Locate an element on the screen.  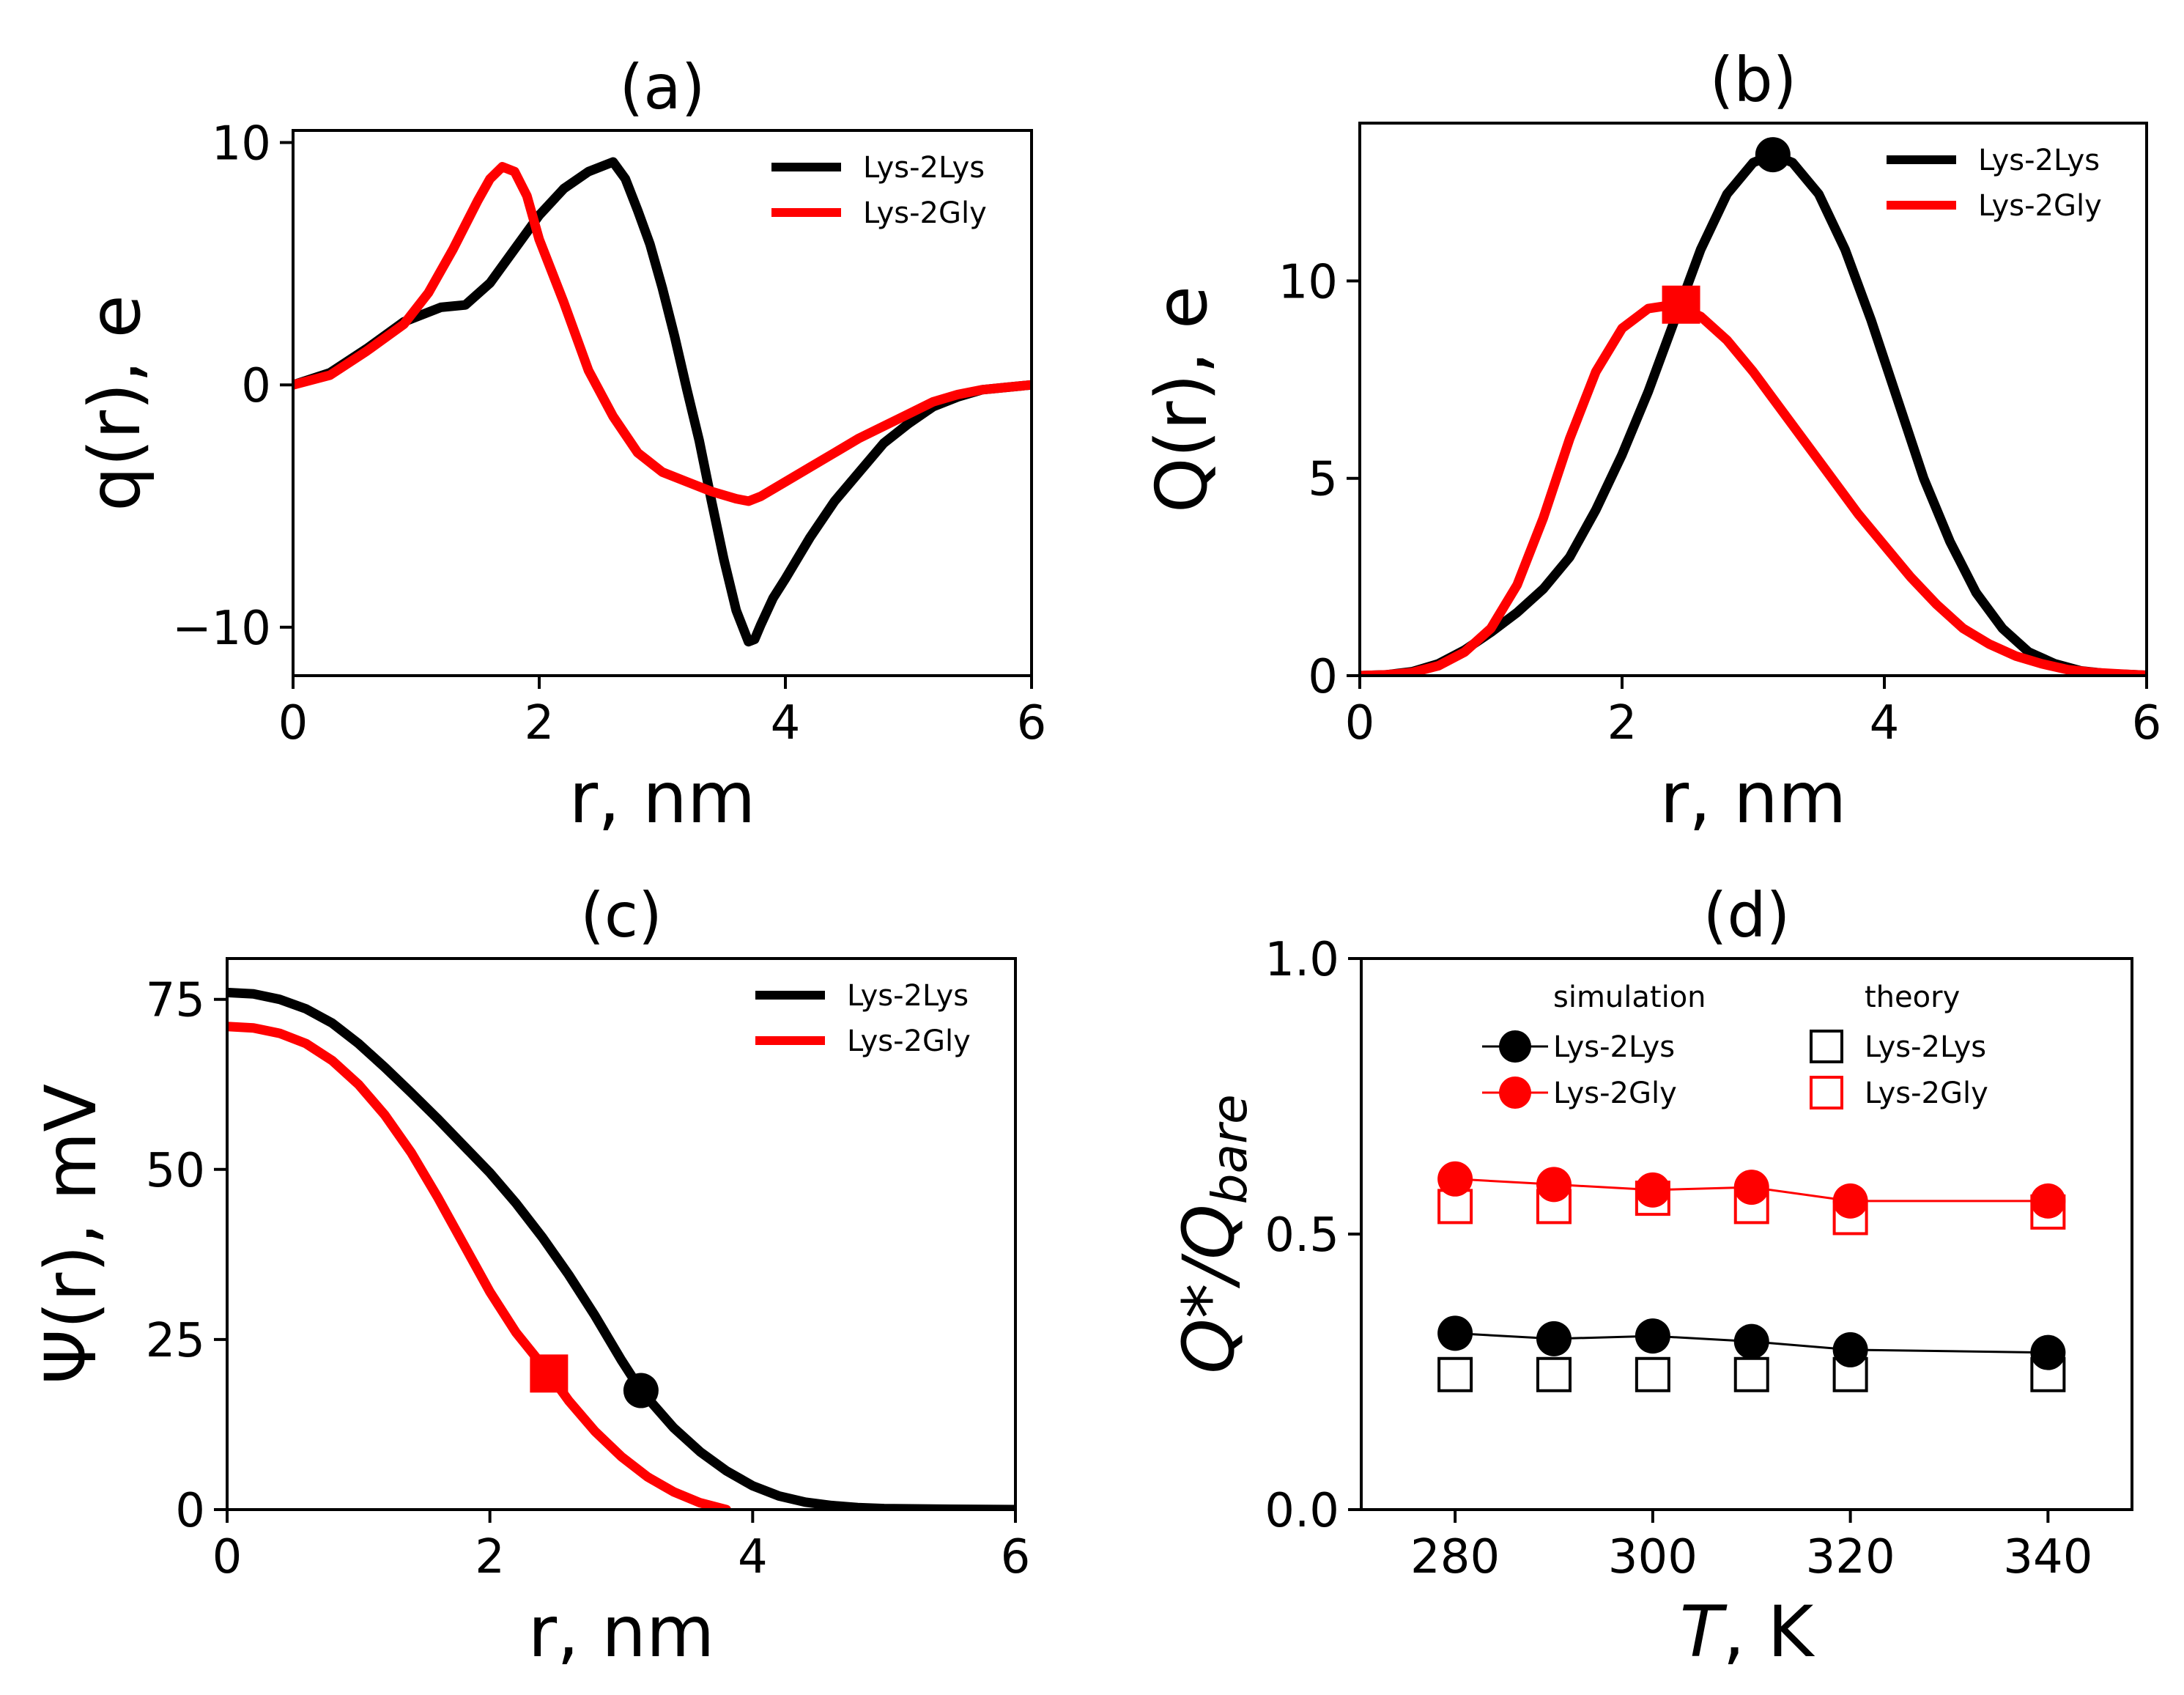
x-tick-label: 320 is located at coordinates (1851, 1557).